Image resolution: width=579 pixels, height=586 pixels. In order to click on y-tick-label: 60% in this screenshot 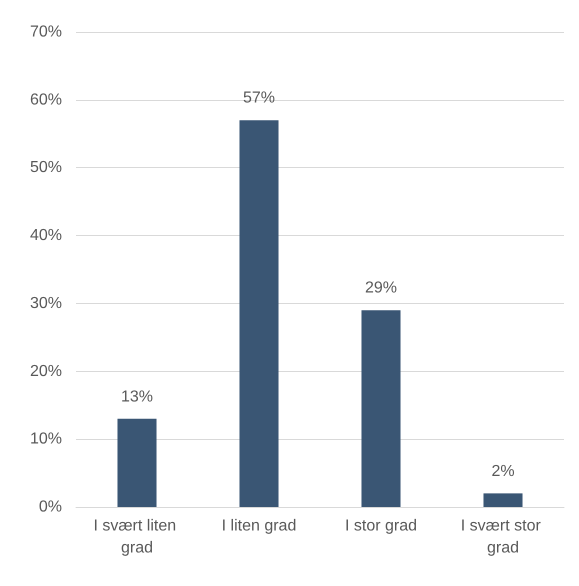, I will do `click(46, 99)`.